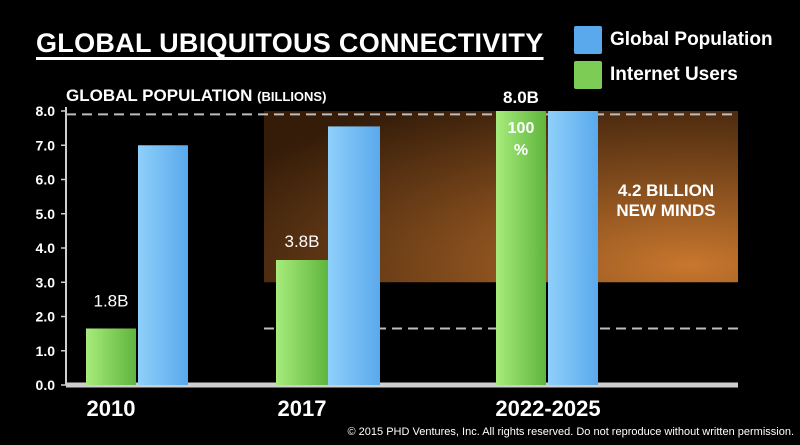  Describe the element at coordinates (290, 43) in the screenshot. I see `chart-title: GLOBAL UBIQUITOUS CONNECTIVITY` at that location.